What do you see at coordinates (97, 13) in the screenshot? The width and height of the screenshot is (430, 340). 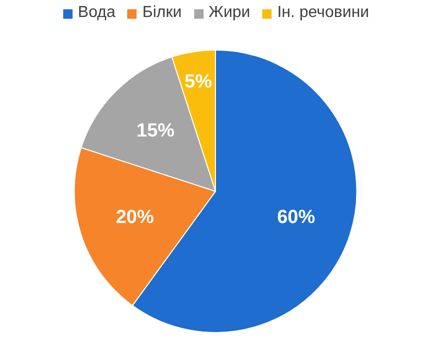 I see `legend-label: Вода` at bounding box center [97, 13].